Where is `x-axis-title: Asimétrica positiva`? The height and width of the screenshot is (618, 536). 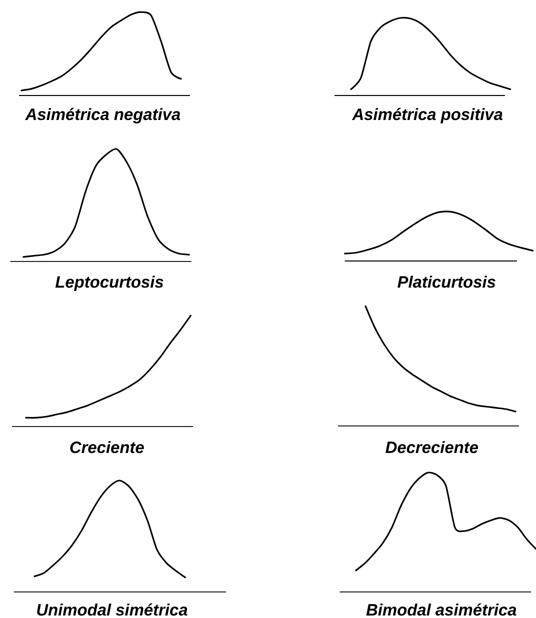
x-axis-title: Asimétrica positiva is located at coordinates (427, 116).